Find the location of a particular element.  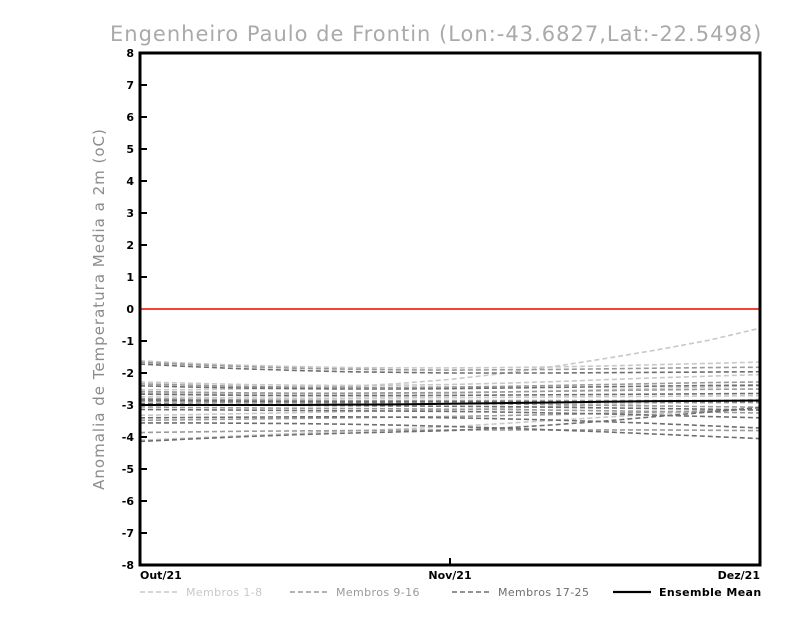

y-tick-label: -8 is located at coordinates (128, 565).